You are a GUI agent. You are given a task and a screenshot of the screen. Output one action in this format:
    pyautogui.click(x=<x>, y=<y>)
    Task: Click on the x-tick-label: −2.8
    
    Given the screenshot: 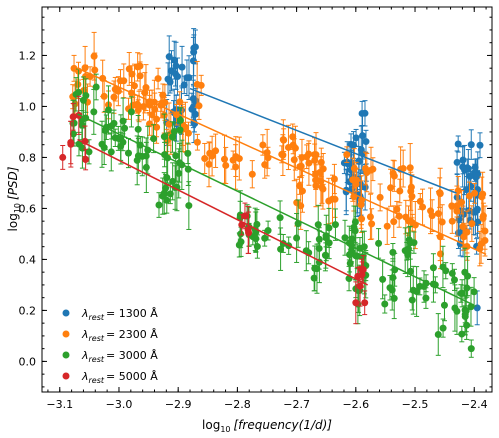 What is the action you would take?
    pyautogui.click(x=237, y=404)
    